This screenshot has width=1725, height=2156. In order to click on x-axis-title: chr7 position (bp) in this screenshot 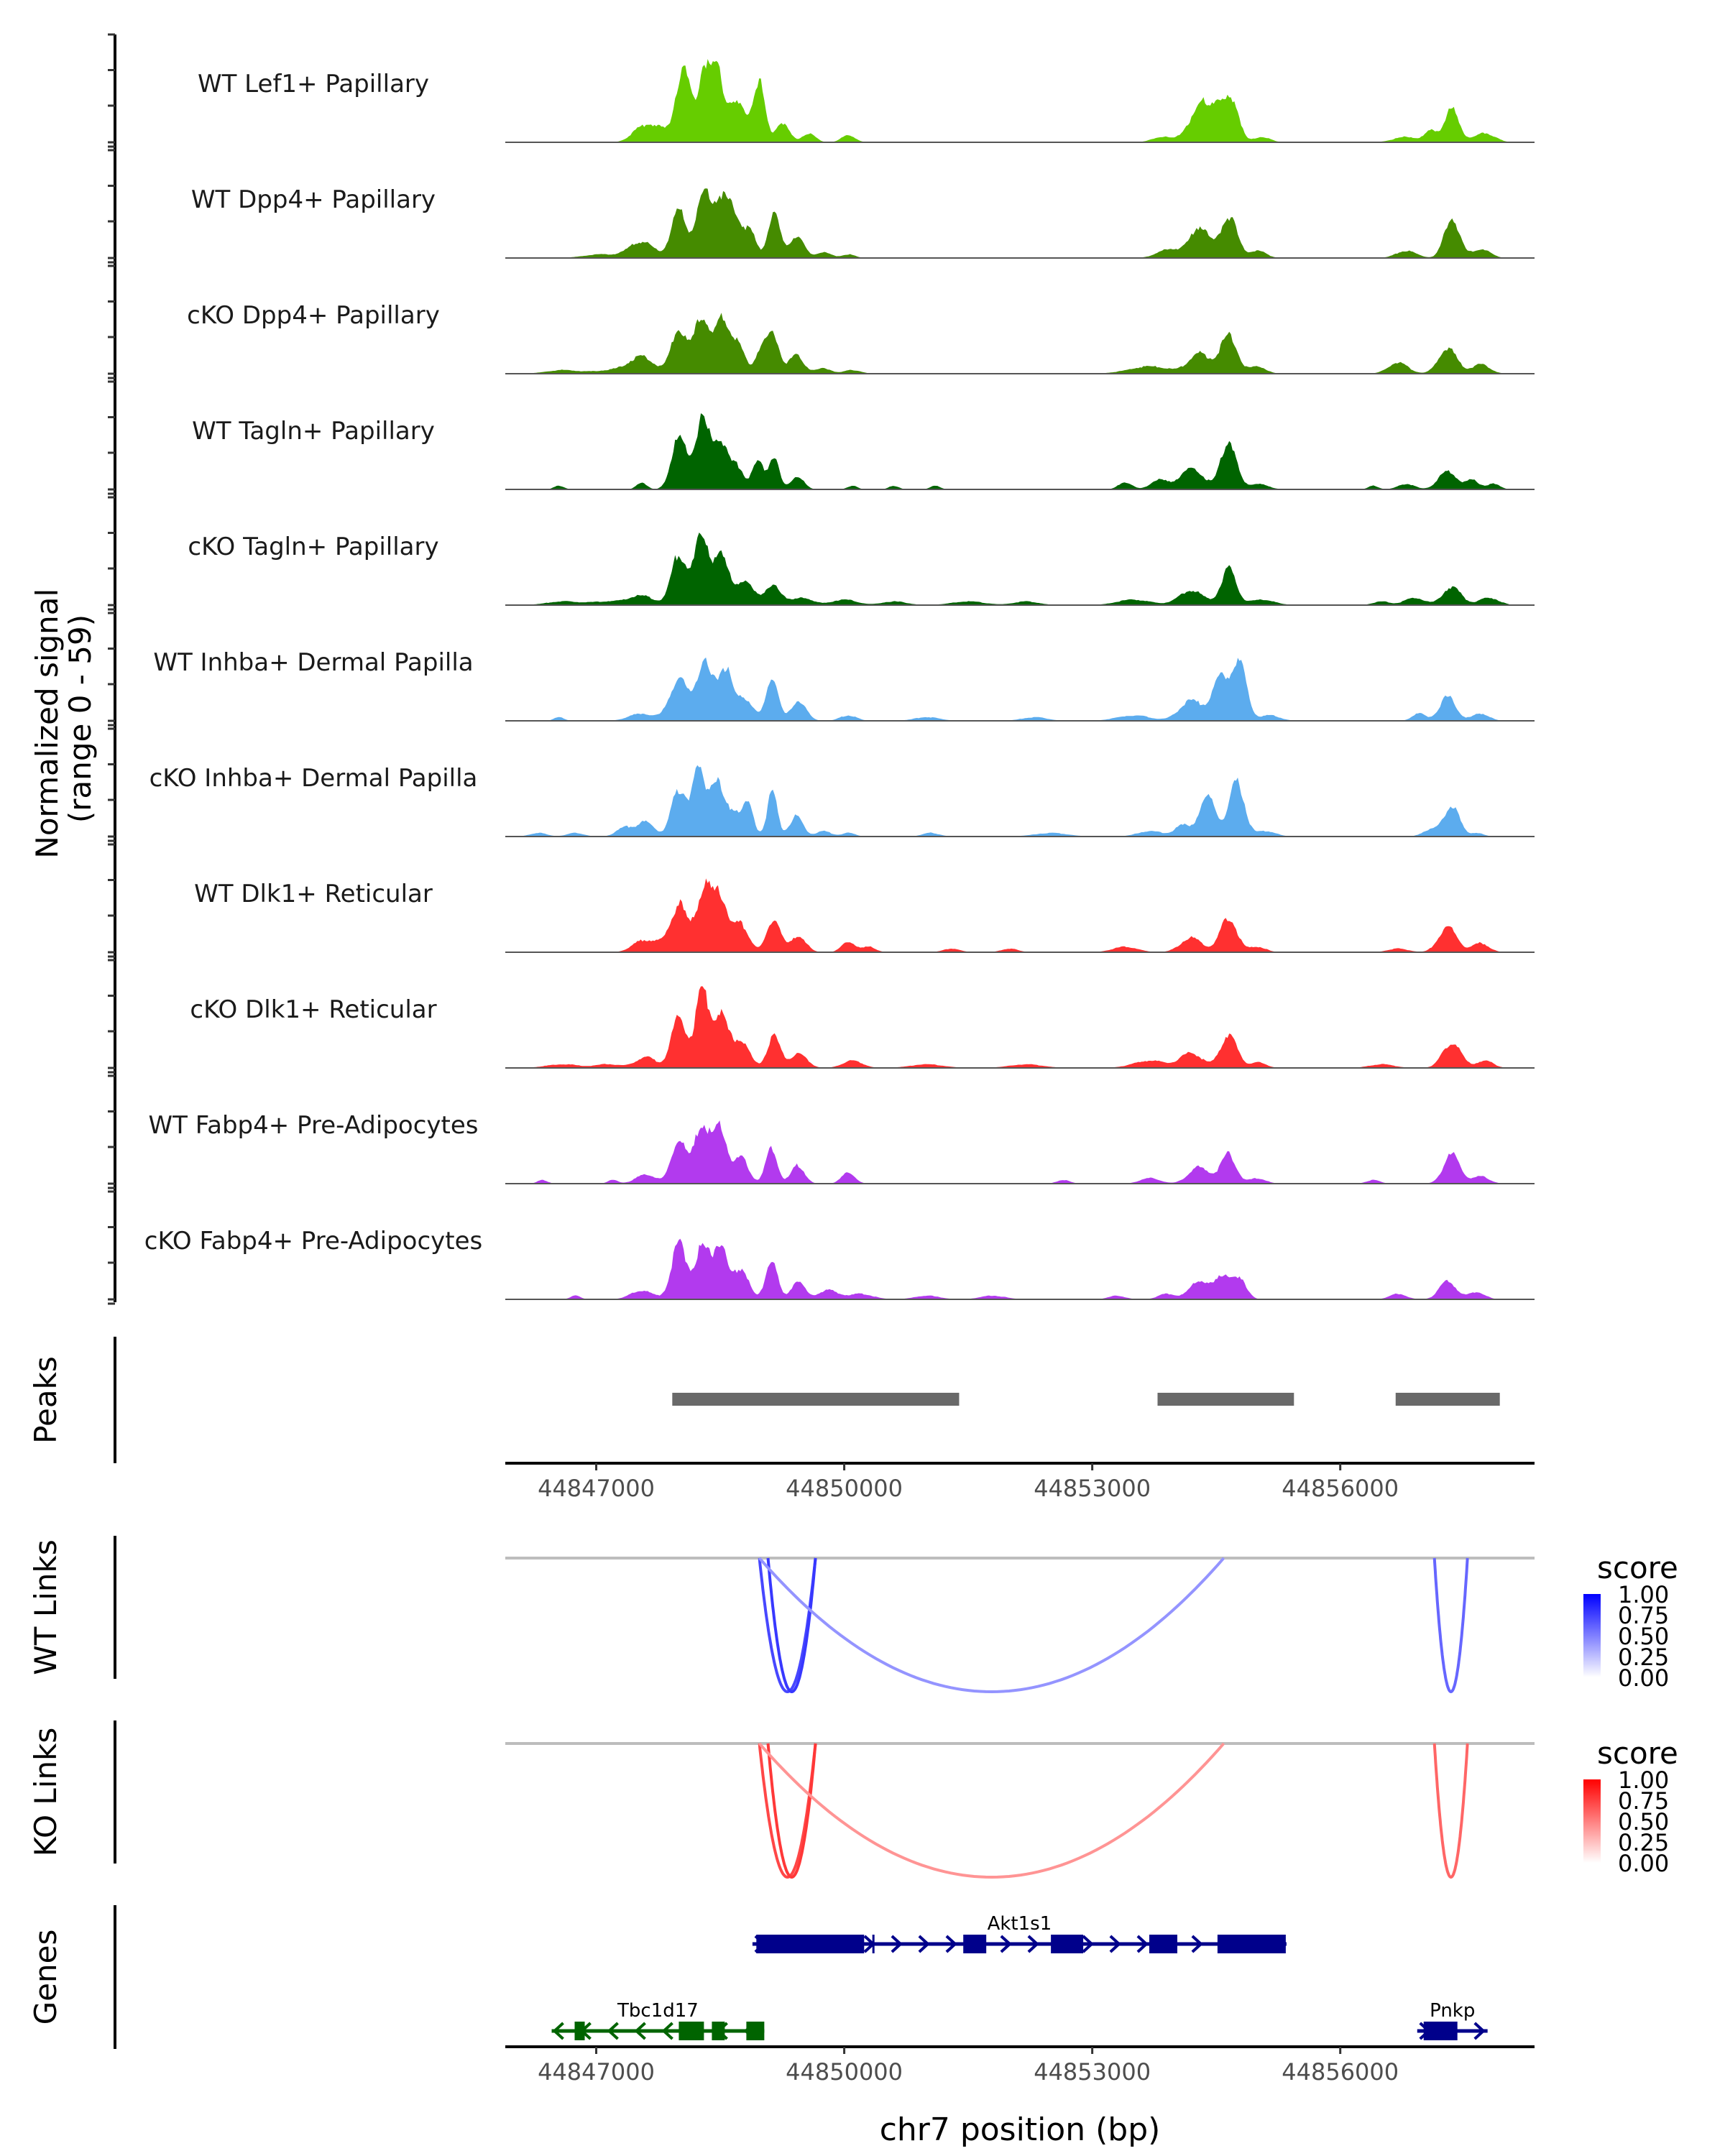, I will do `click(1020, 2129)`.